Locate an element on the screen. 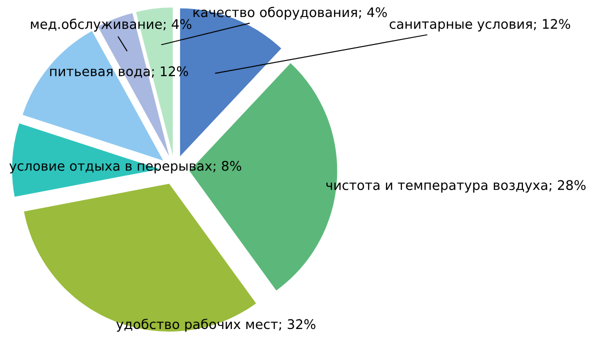 This screenshot has width=605, height=340. slice-label: санитарные условия; 12% is located at coordinates (480, 25).